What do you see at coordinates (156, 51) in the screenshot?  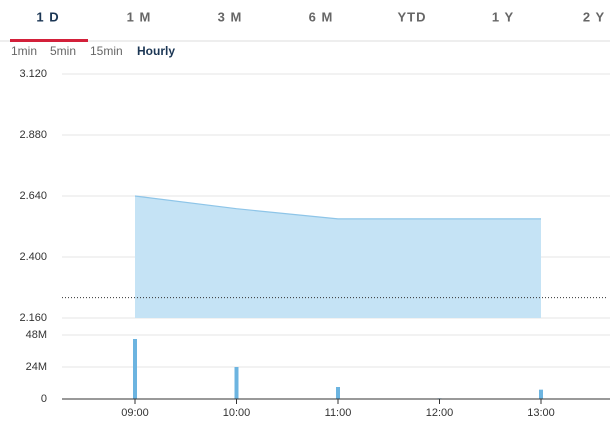 I see `interval-tab: Hourly` at bounding box center [156, 51].